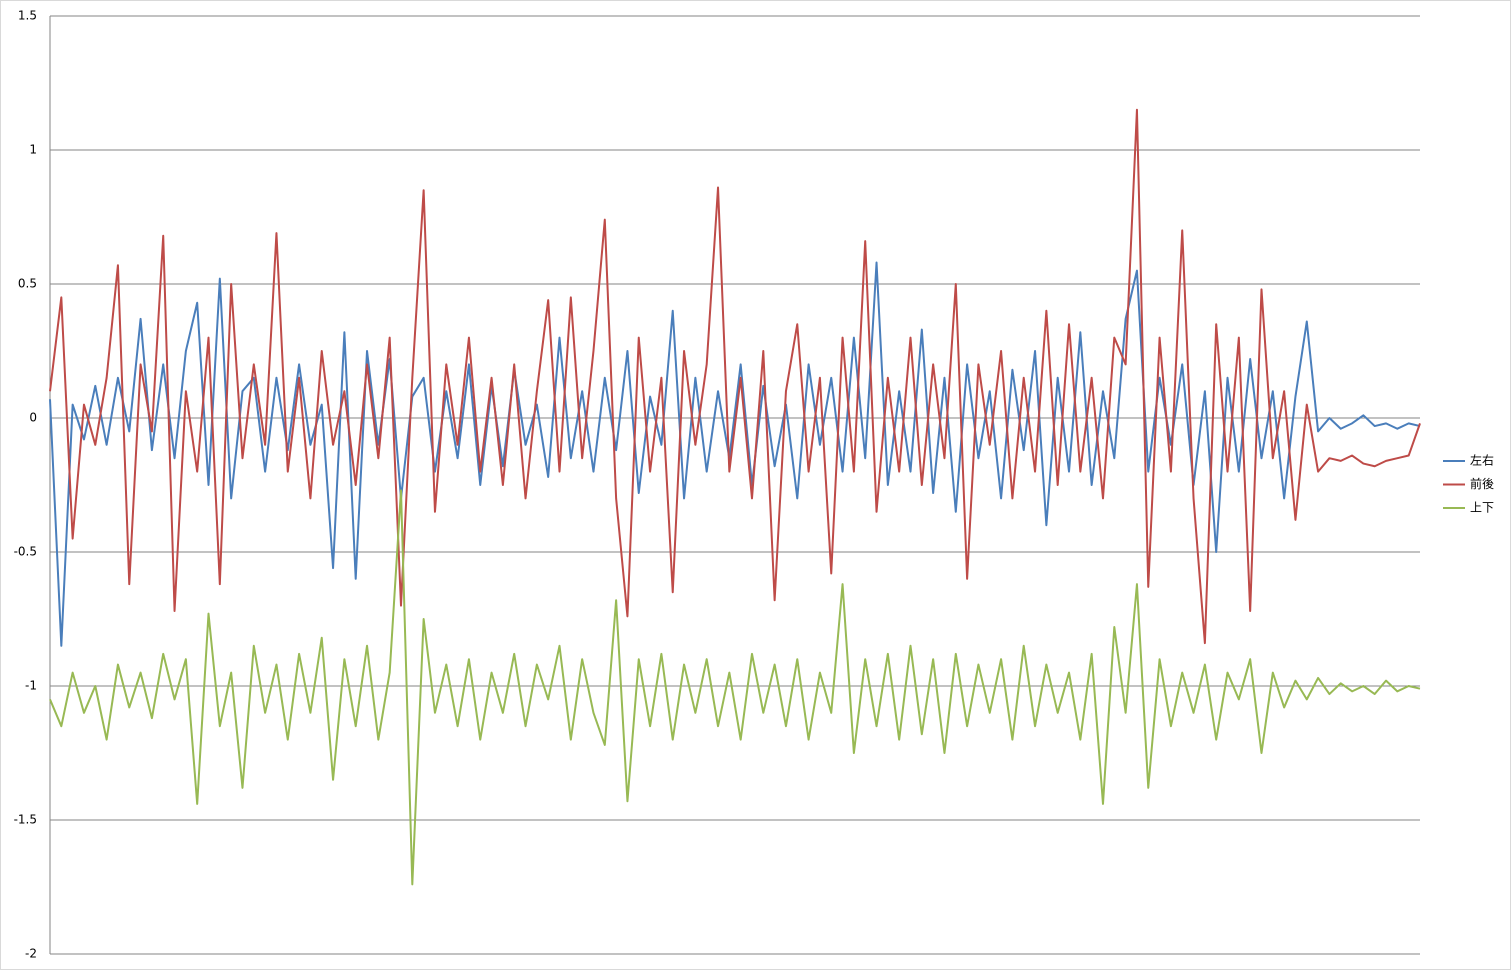 The height and width of the screenshot is (971, 1512). What do you see at coordinates (33, 150) in the screenshot?
I see `y-tick-label: 1` at bounding box center [33, 150].